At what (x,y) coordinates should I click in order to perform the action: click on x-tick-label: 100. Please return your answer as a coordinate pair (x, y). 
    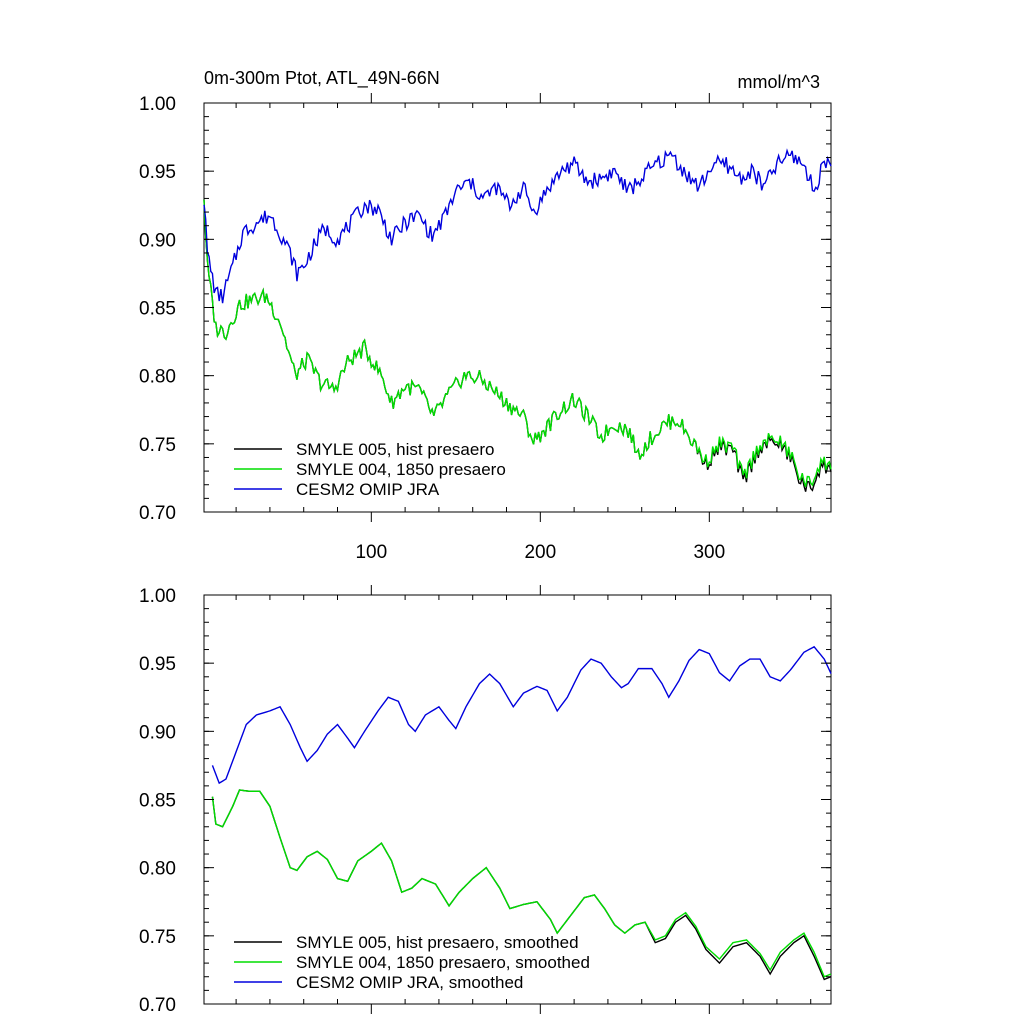
    Looking at the image, I should click on (371, 552).